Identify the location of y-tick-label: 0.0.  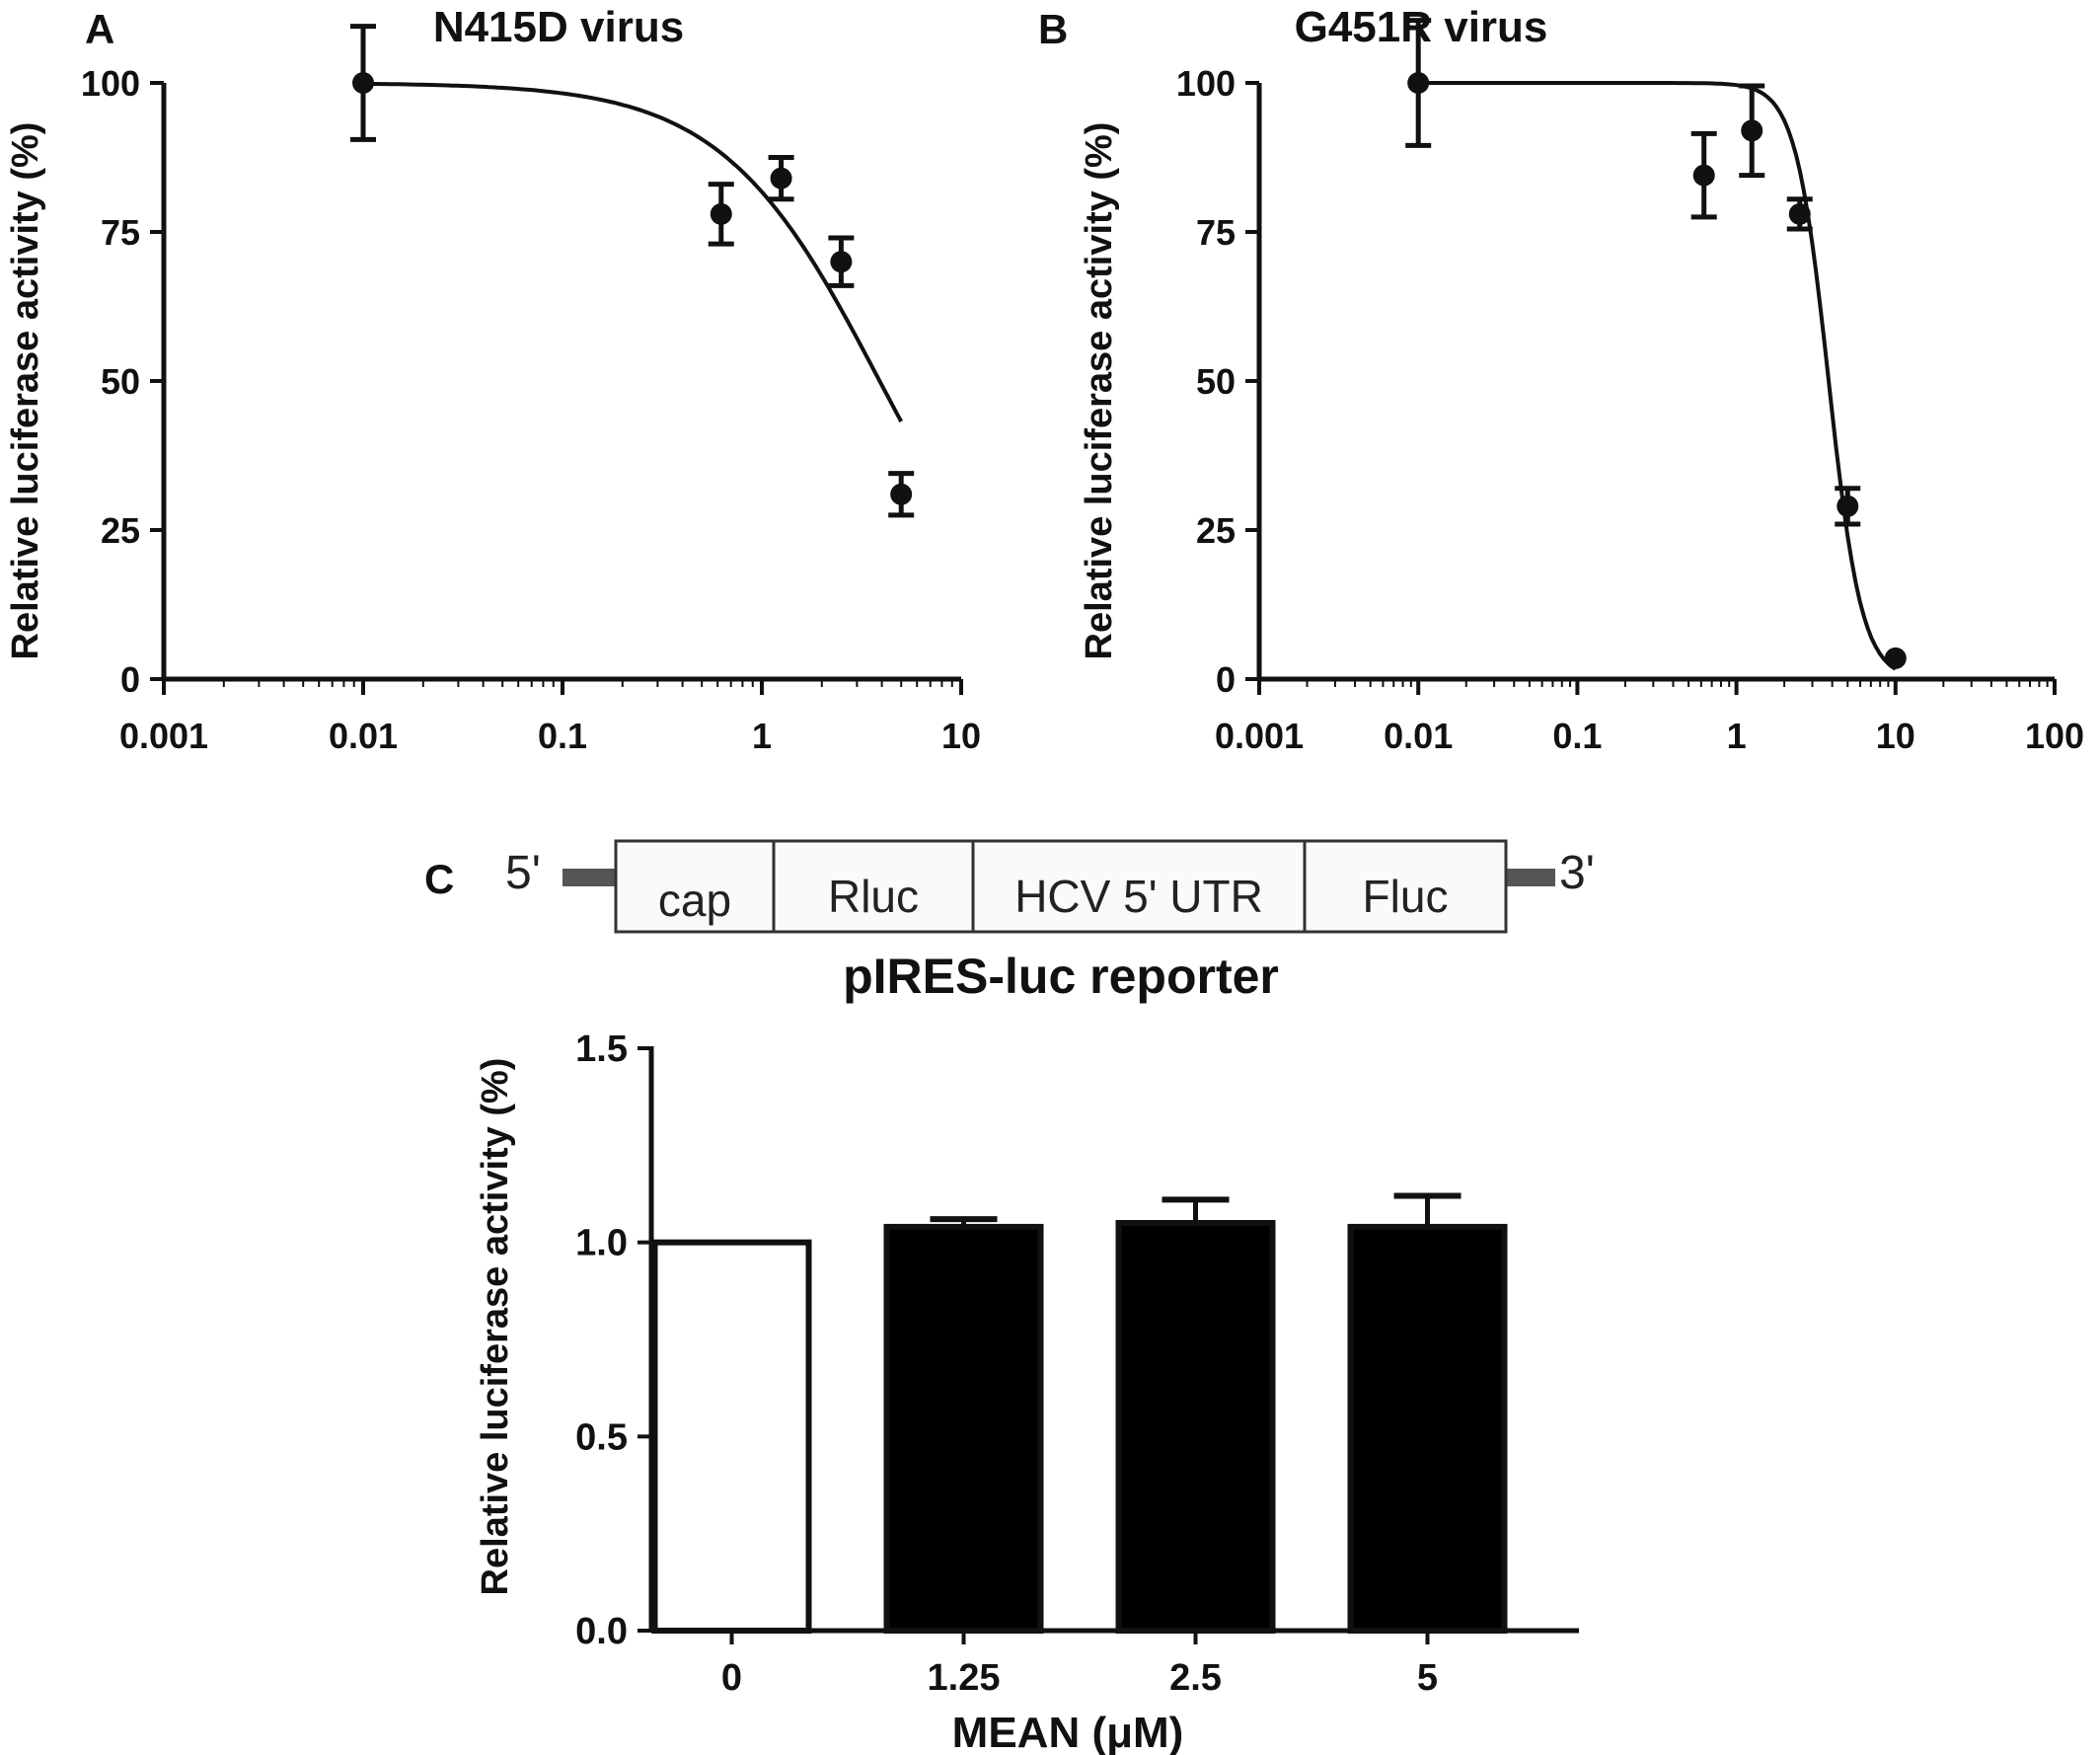
(602, 1632).